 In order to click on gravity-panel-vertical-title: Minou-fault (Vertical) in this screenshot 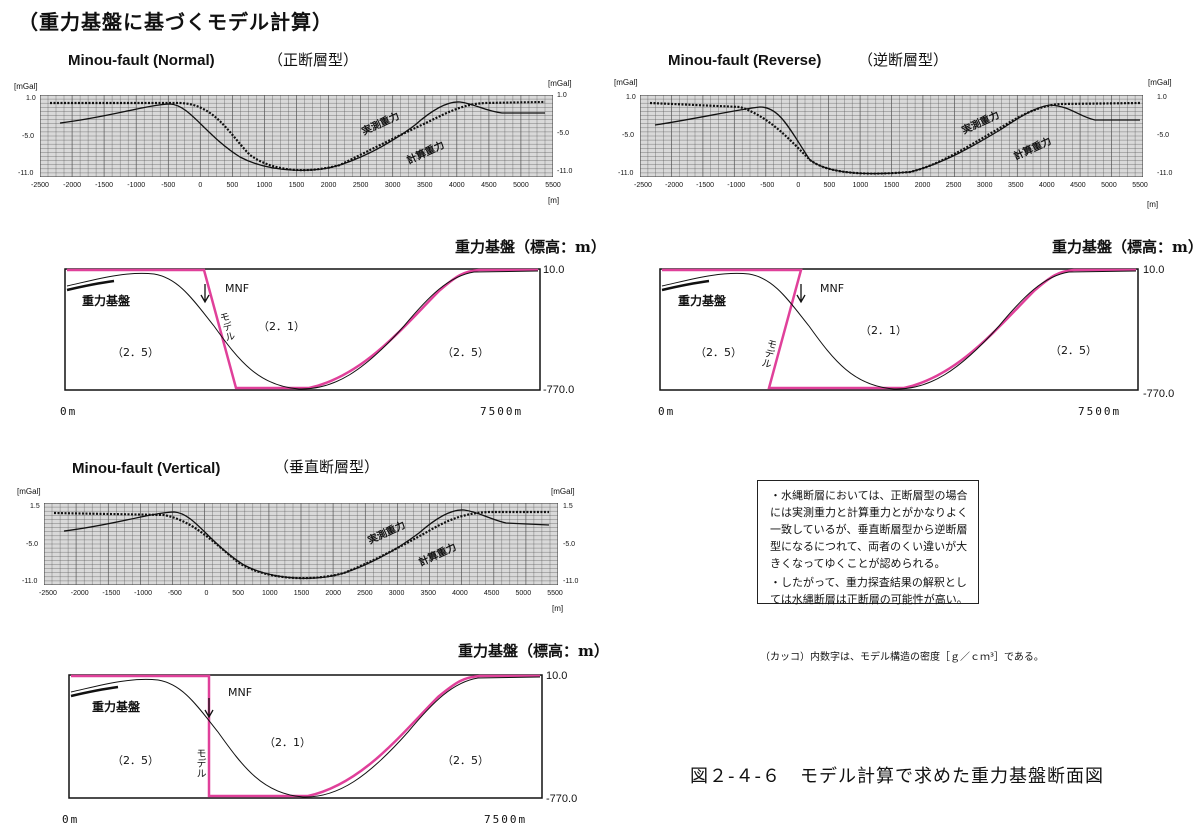, I will do `click(146, 468)`.